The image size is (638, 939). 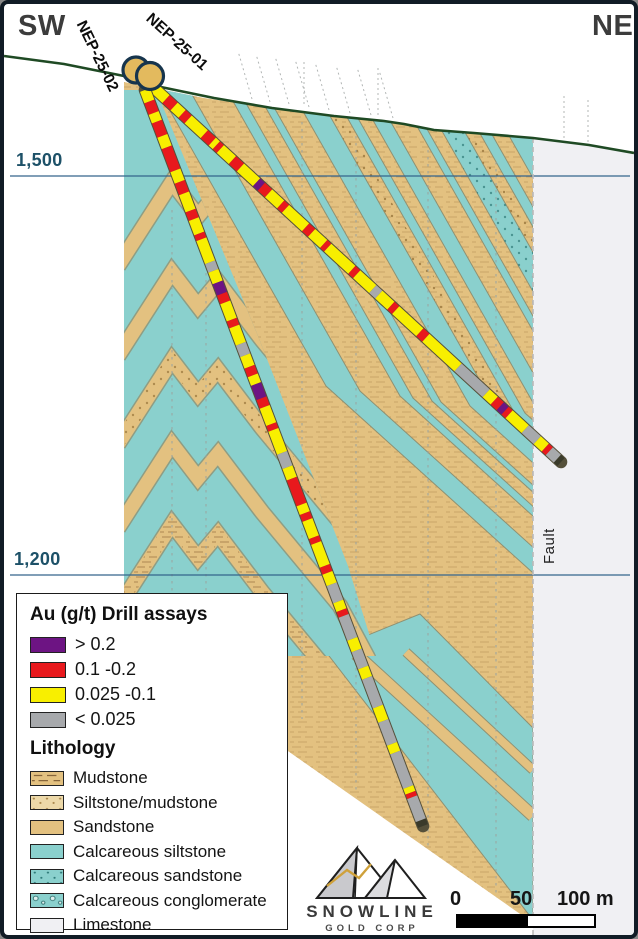 What do you see at coordinates (158, 669) in the screenshot?
I see `assay-legend-row: 0.1 -0.2` at bounding box center [158, 669].